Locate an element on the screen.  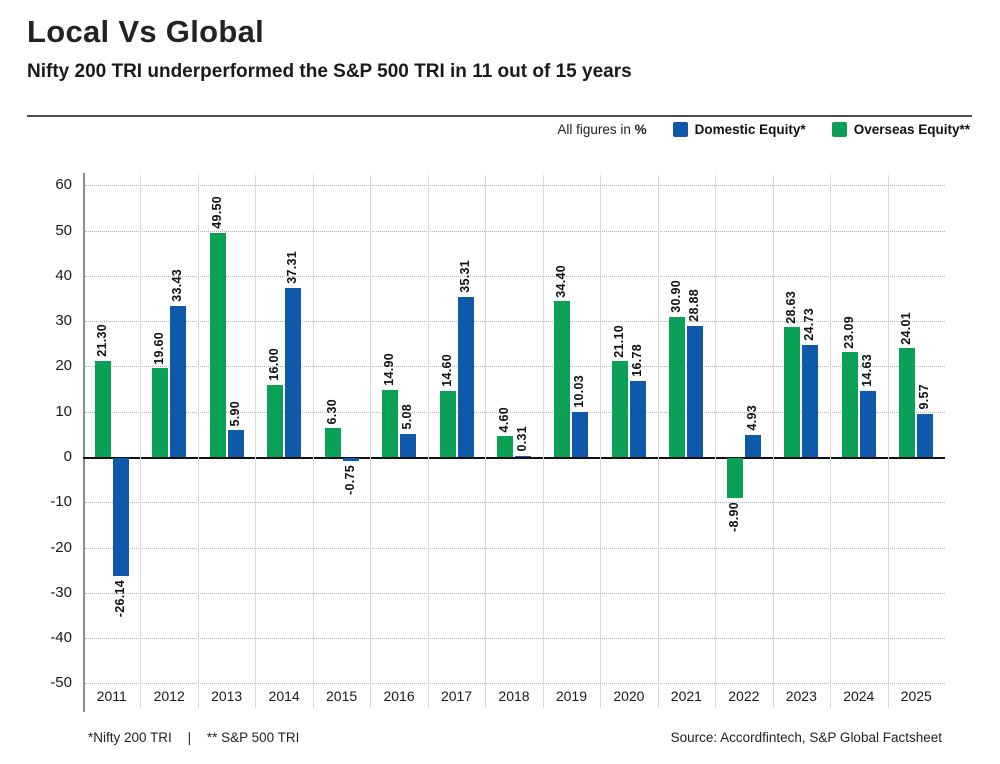
y-tick-label: 20 is located at coordinates (63, 366).